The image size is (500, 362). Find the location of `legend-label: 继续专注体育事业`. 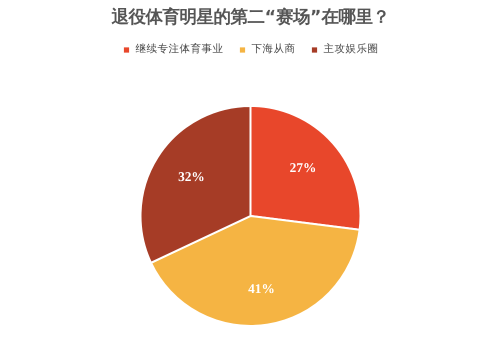

legend-label: 继续专注体育事业 is located at coordinates (180, 49).